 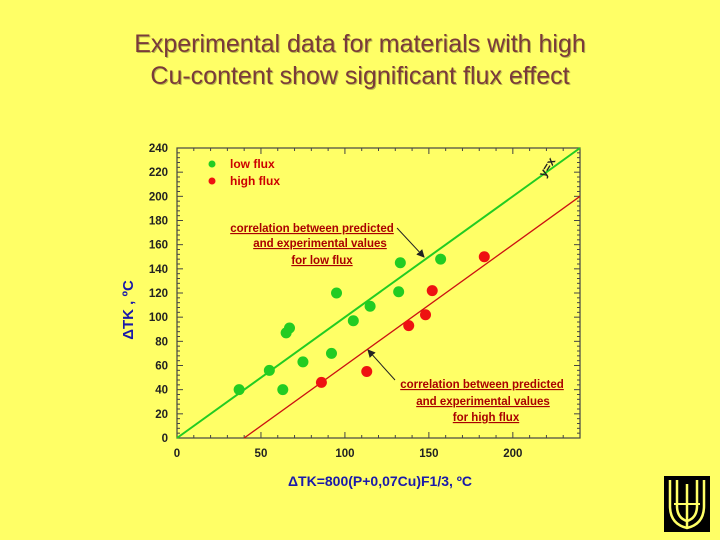 I want to click on annotation-high-line-1: correlation between predicted, so click(x=482, y=385).